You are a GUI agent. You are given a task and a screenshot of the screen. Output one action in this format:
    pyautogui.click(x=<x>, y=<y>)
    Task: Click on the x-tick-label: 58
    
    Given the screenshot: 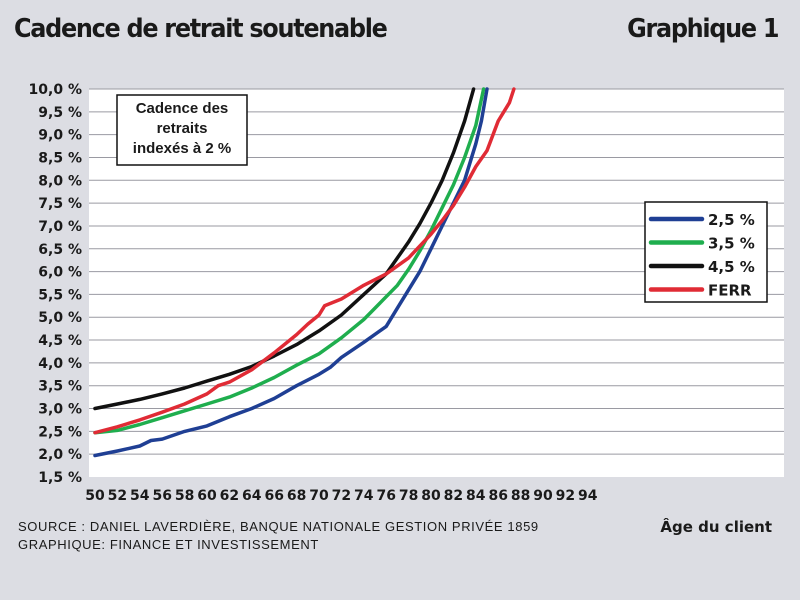 What is the action you would take?
    pyautogui.click(x=184, y=496)
    